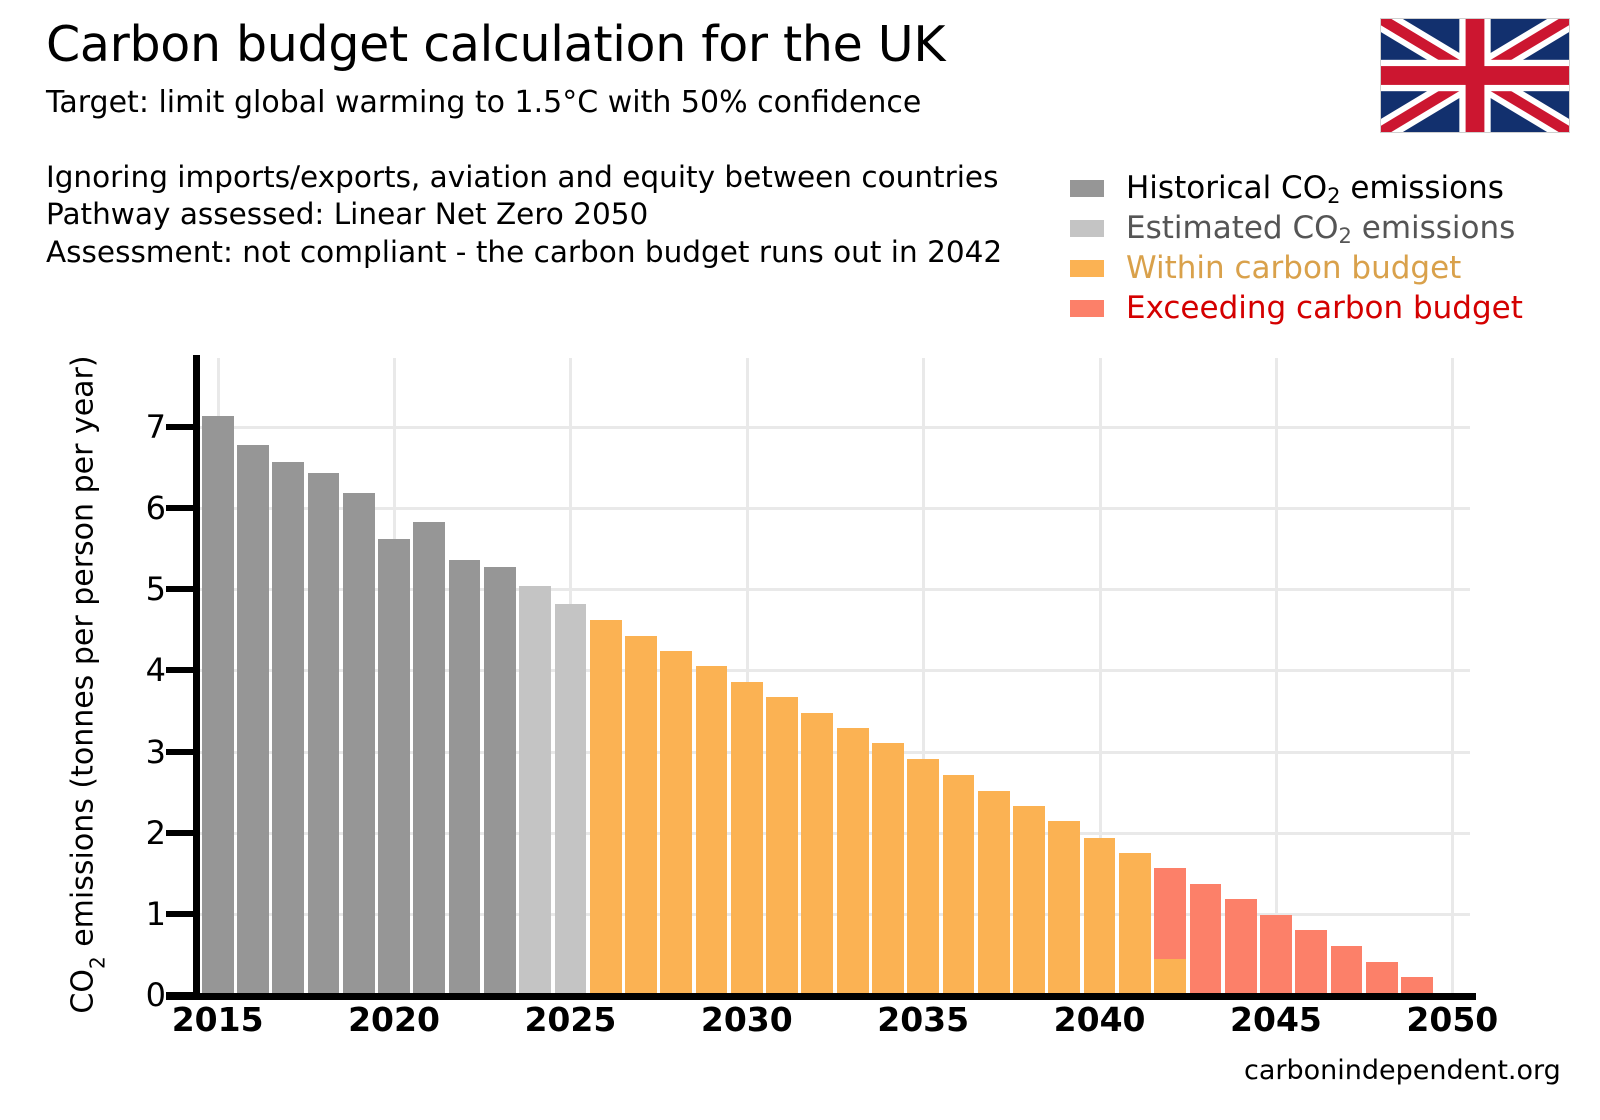  What do you see at coordinates (394, 1019) in the screenshot?
I see `x-axis-tick-label: 2020` at bounding box center [394, 1019].